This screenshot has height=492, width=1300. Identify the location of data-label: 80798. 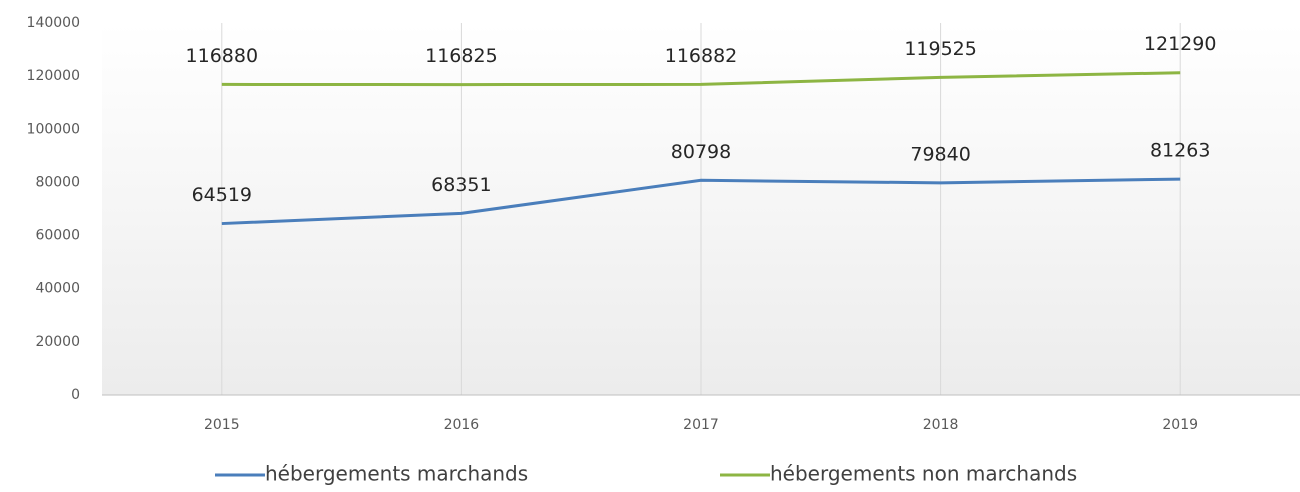
(701, 152).